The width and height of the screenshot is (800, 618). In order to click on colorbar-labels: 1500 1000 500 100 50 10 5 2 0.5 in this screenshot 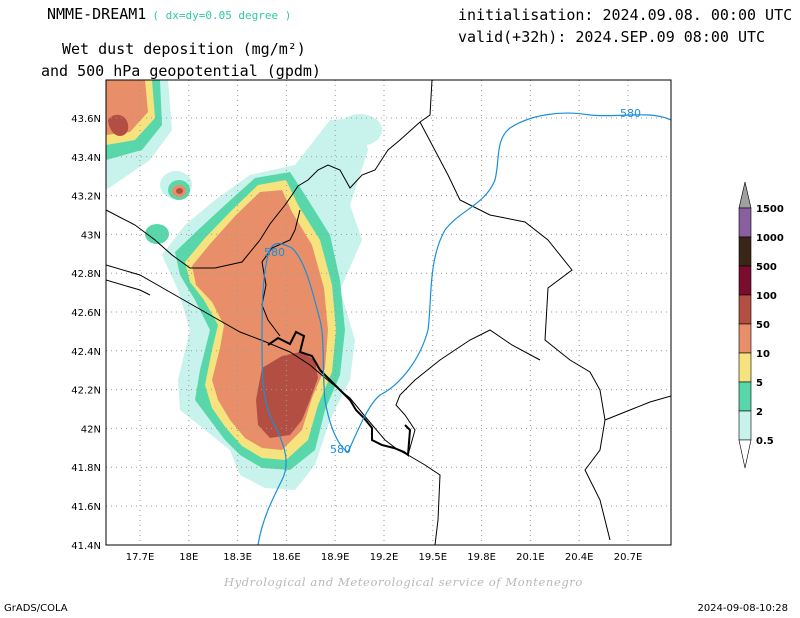, I will do `click(770, 325)`.